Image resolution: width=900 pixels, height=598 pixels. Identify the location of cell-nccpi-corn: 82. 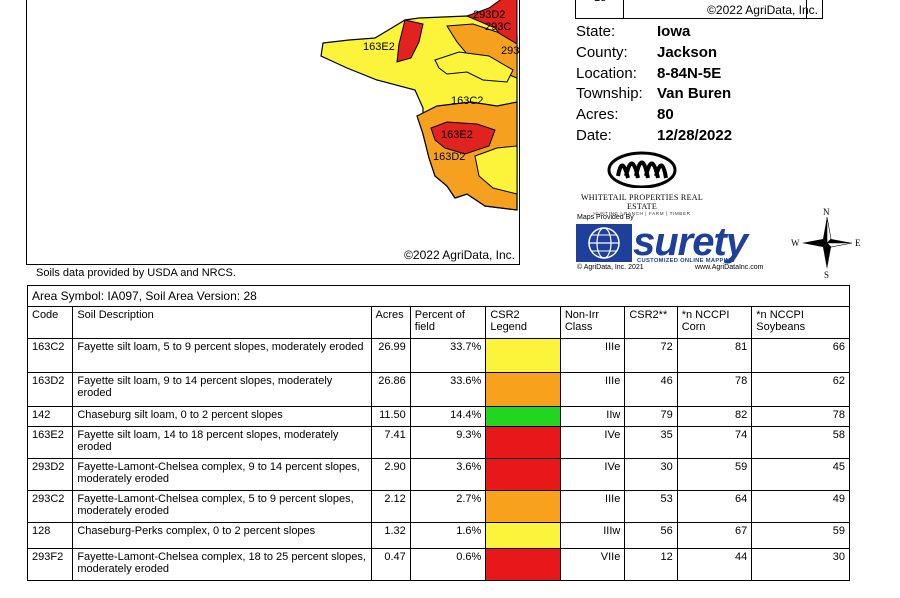
(714, 416).